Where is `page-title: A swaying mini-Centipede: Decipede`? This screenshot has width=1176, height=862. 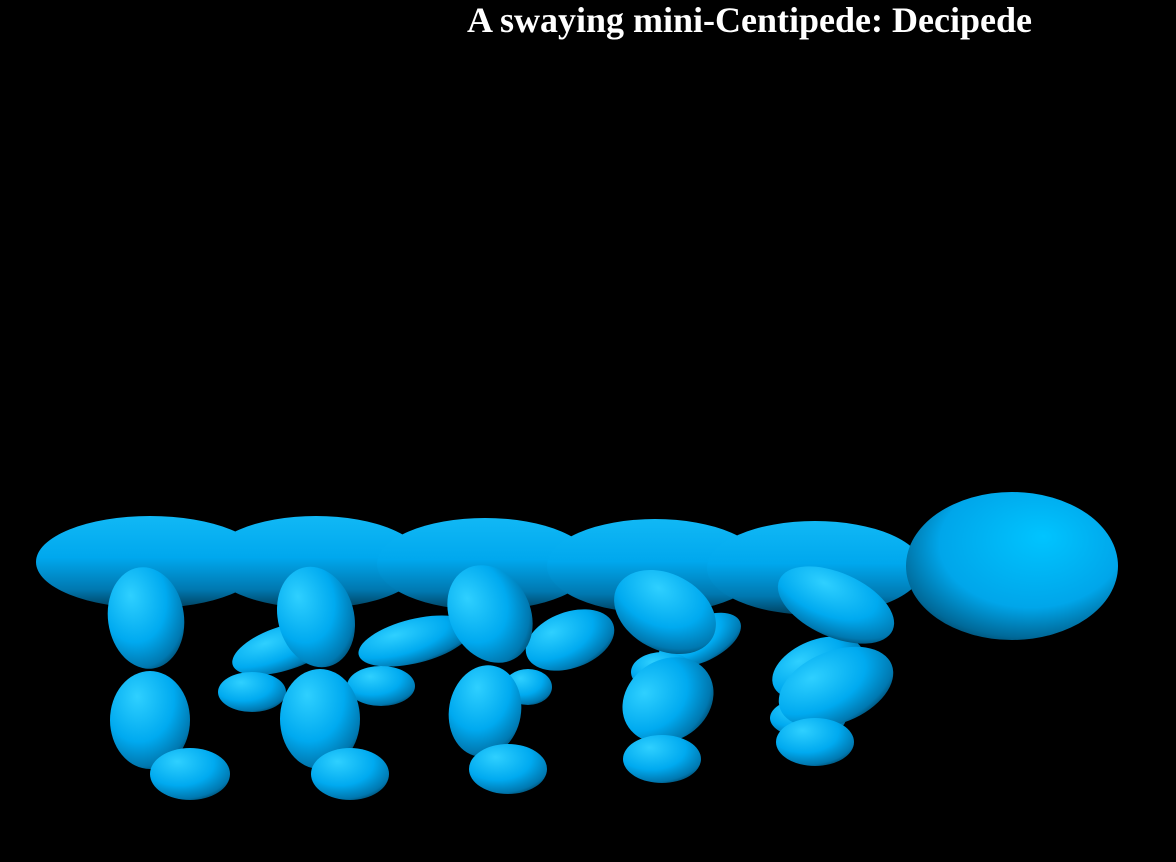
page-title: A swaying mini-Centipede: Decipede is located at coordinates (749, 20).